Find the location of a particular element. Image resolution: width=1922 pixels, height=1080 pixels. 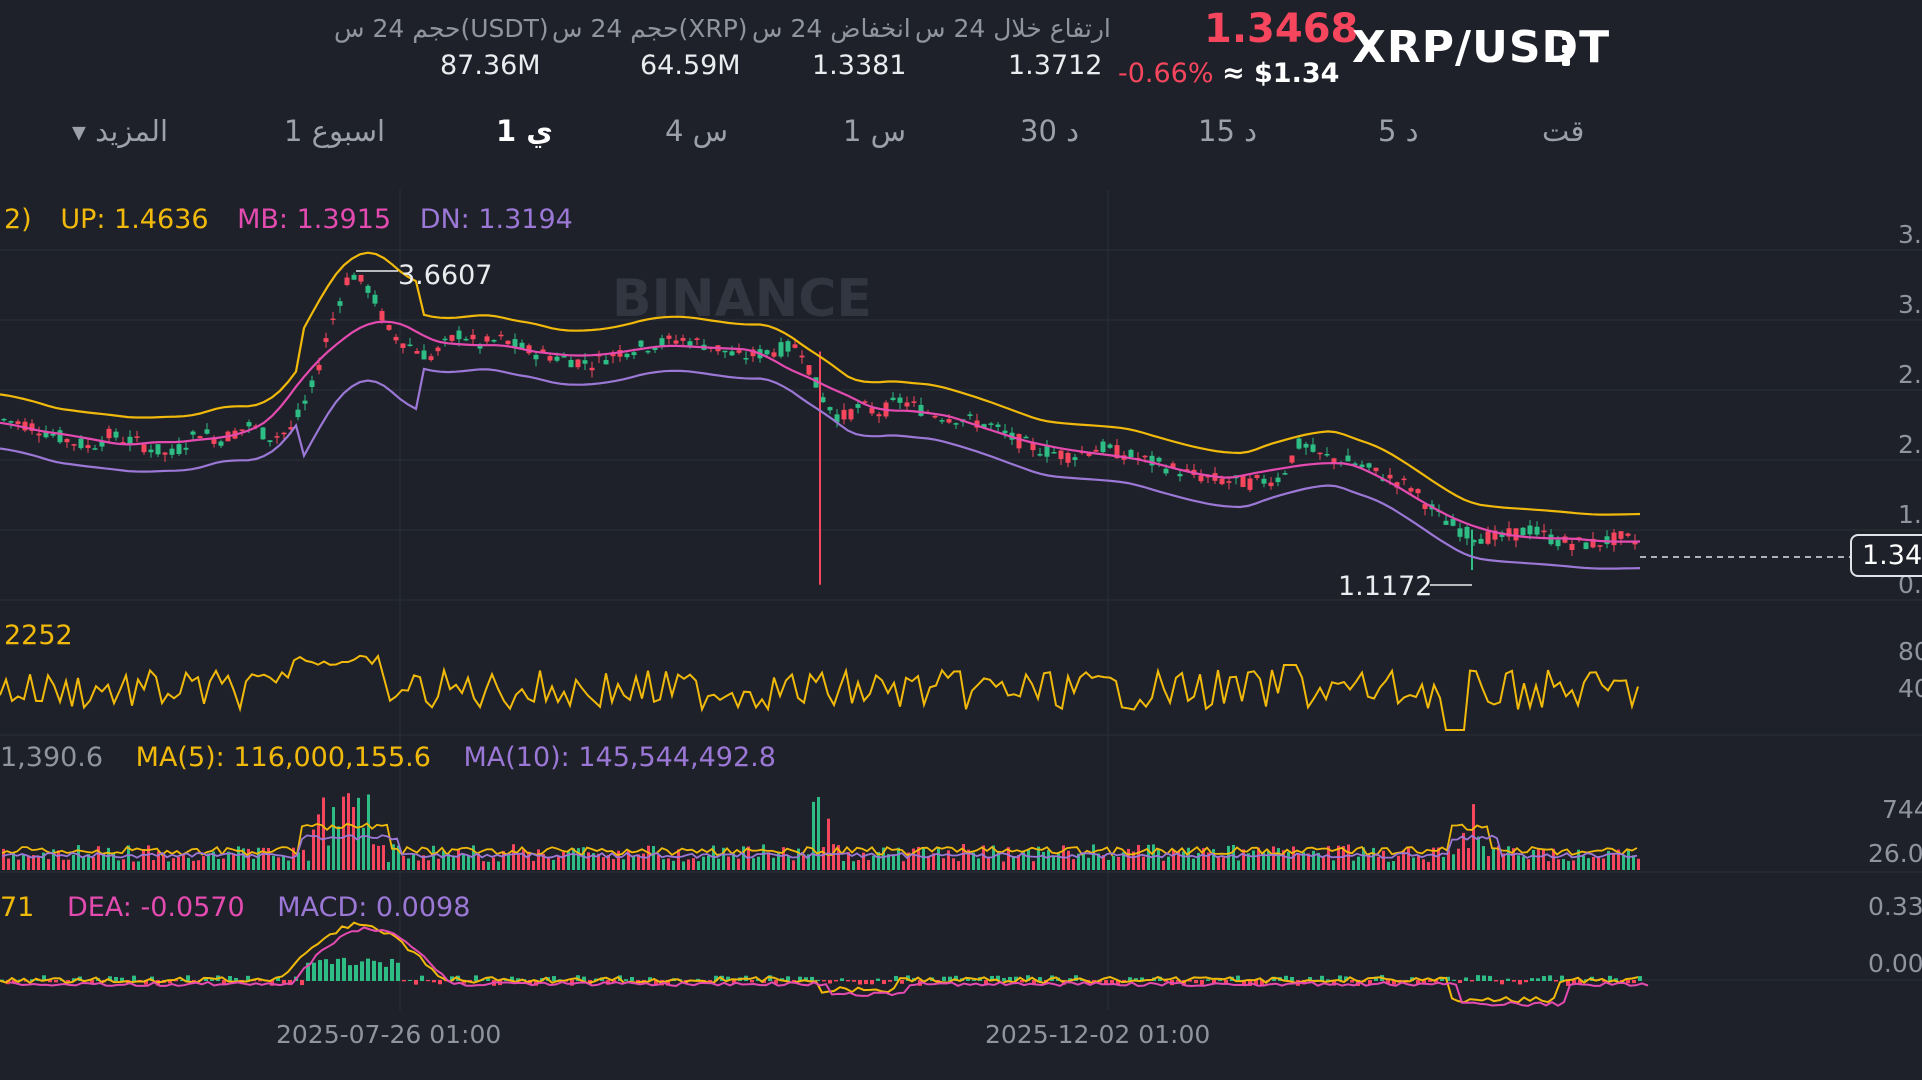

vol-value: 1,390.6 is located at coordinates (52, 757).